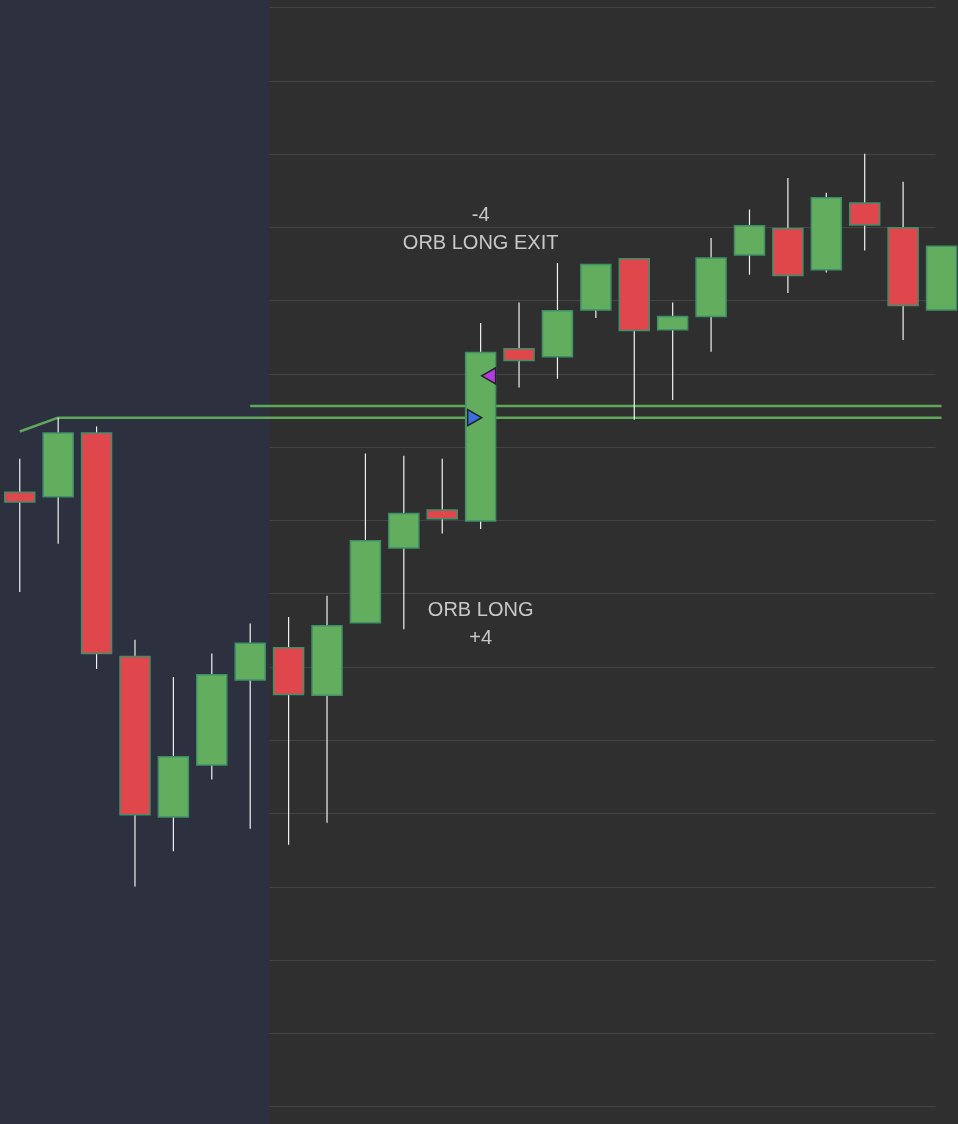 The height and width of the screenshot is (1124, 958). What do you see at coordinates (480, 214) in the screenshot?
I see `annotation: -4` at bounding box center [480, 214].